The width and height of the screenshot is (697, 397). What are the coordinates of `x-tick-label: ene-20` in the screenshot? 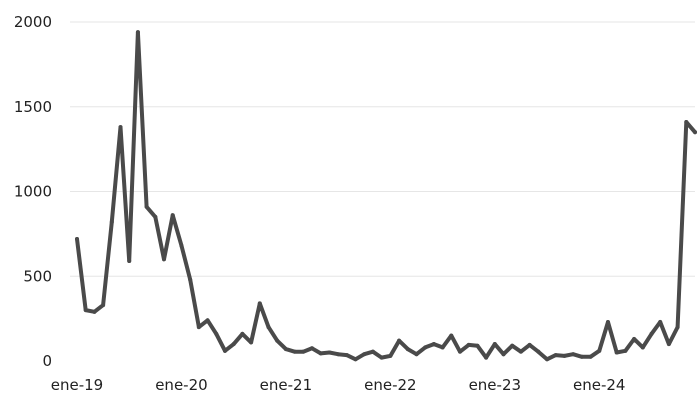 It's located at (181, 385).